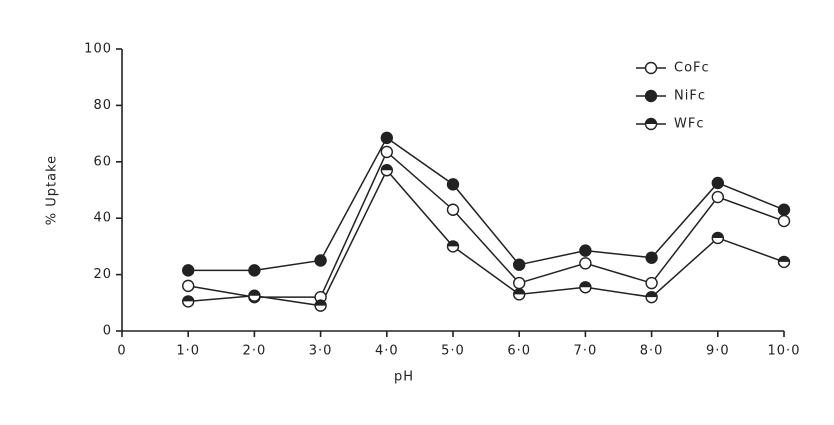 Image resolution: width=834 pixels, height=425 pixels. I want to click on y-axis-label: % Uptake, so click(52, 190).